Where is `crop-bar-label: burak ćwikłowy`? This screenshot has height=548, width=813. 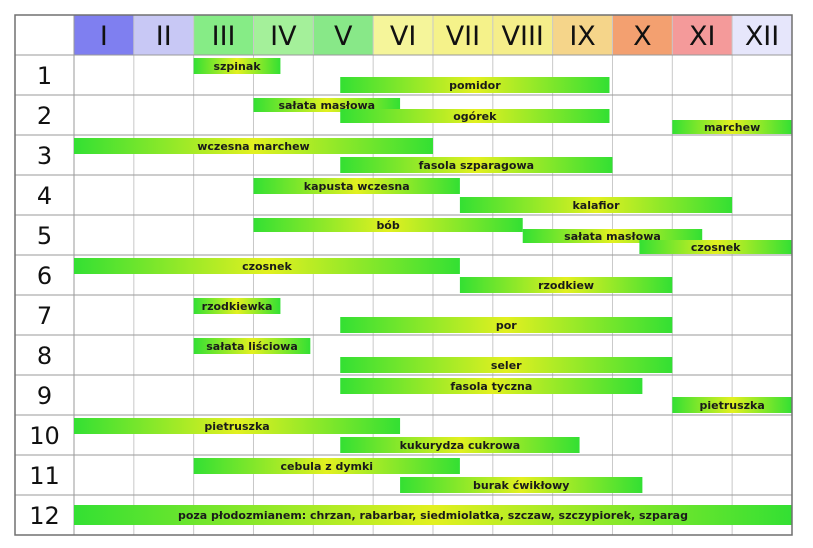
crop-bar-label: burak ćwikłowy is located at coordinates (521, 485).